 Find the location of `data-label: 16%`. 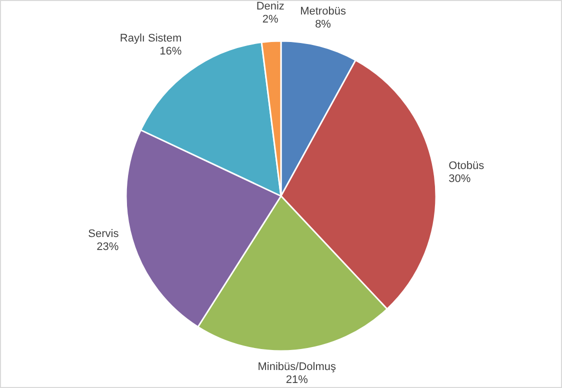

data-label: 16% is located at coordinates (171, 51).